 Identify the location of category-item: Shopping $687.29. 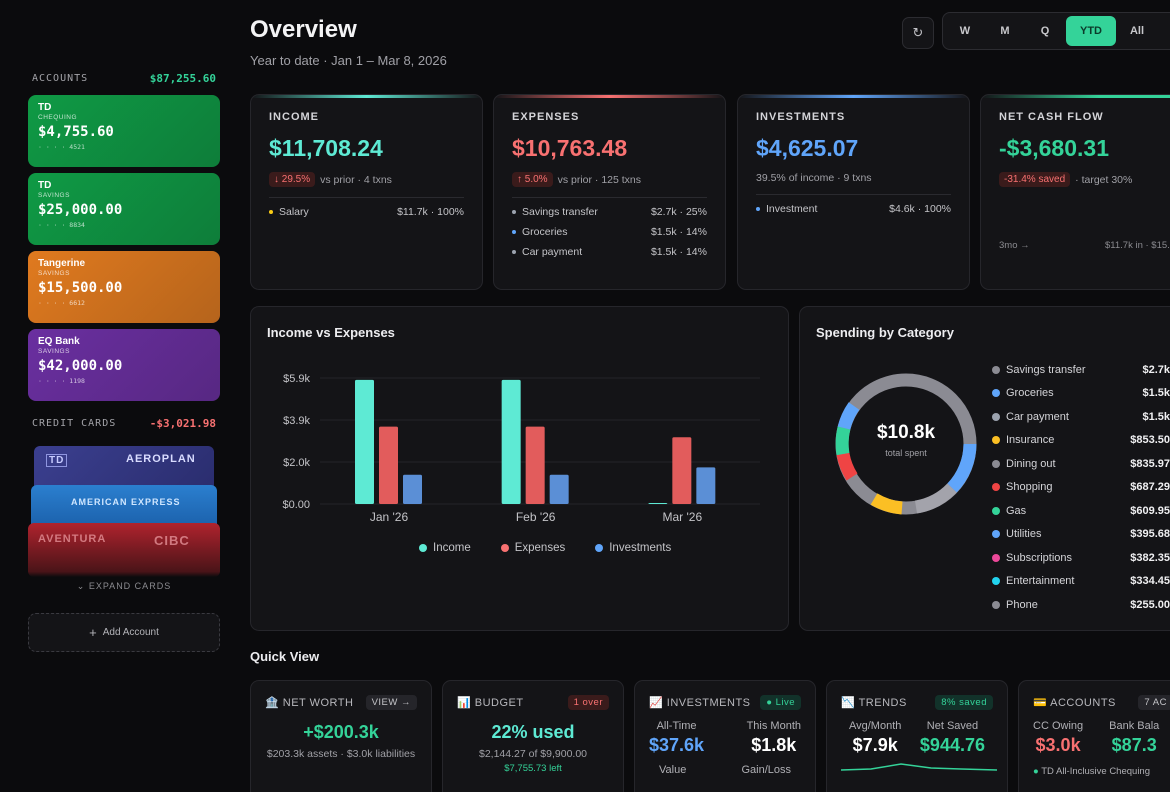
(1081, 488).